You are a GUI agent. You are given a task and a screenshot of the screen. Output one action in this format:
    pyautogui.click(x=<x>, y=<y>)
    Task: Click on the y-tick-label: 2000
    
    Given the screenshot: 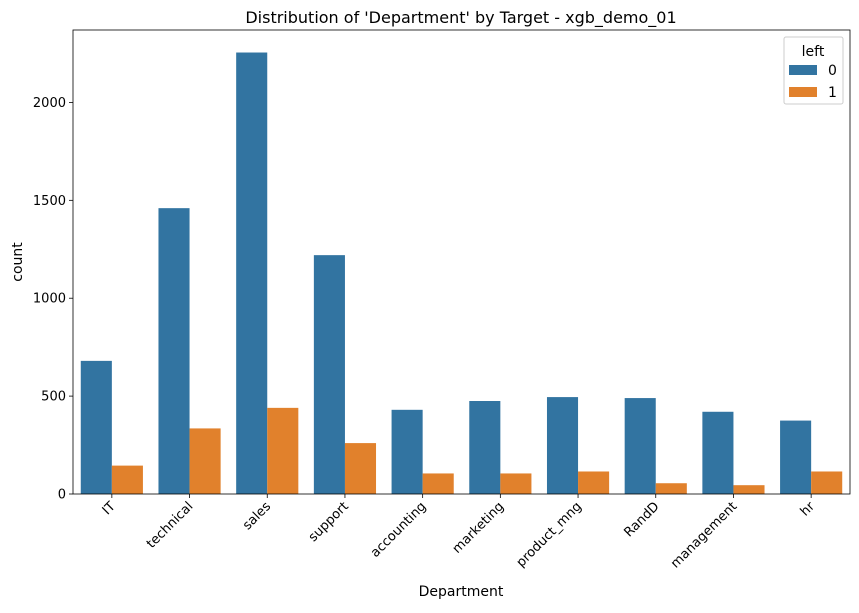 What is the action you would take?
    pyautogui.click(x=49, y=103)
    